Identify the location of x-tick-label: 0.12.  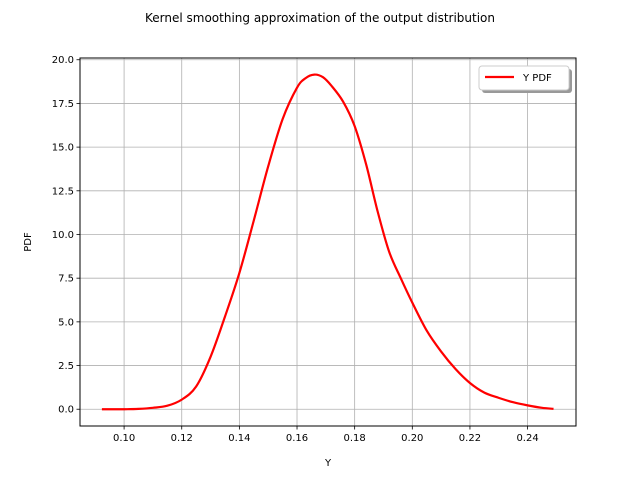
(182, 438).